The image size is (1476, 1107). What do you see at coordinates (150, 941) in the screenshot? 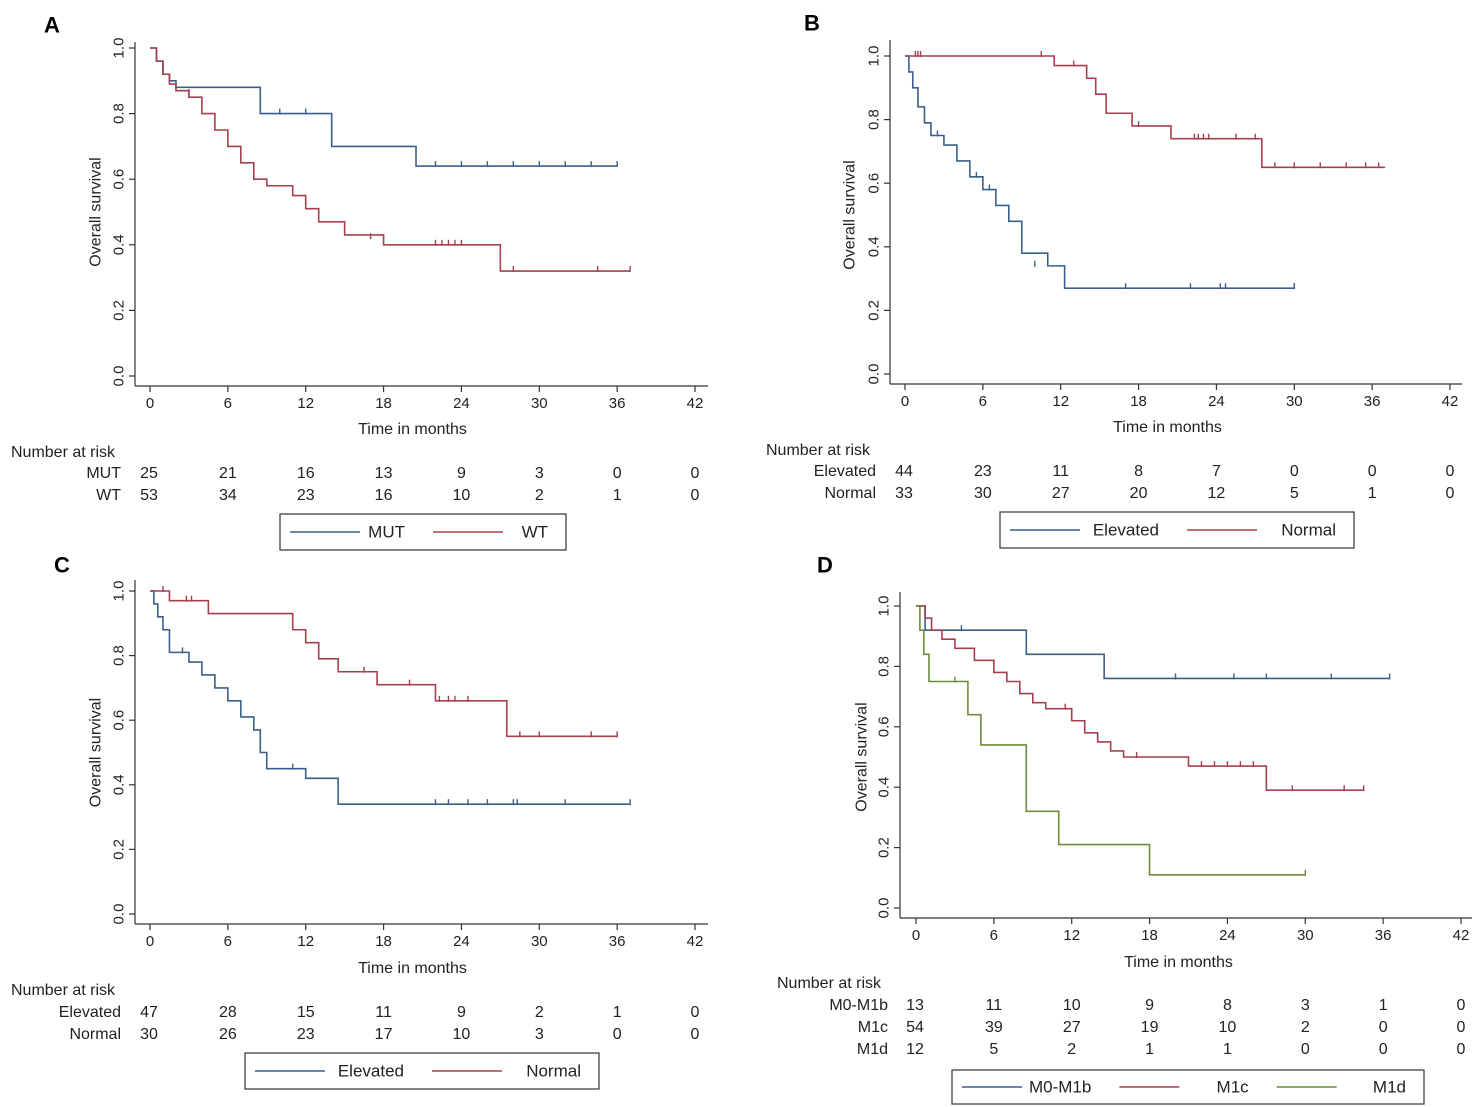
I see `x-tick-label: 0` at bounding box center [150, 941].